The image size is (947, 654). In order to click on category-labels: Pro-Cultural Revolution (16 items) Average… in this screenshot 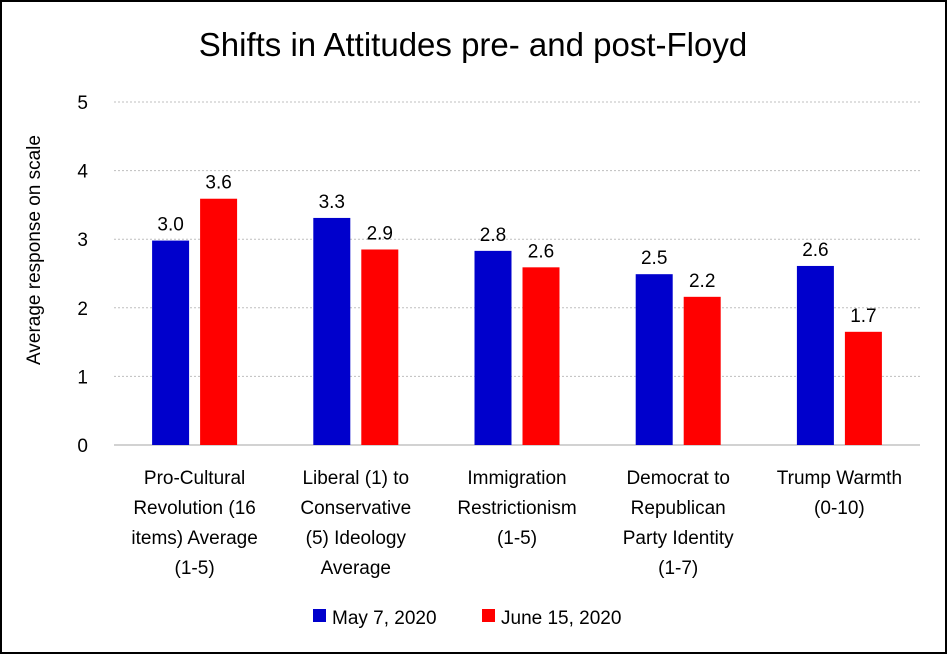, I will do `click(516, 523)`.